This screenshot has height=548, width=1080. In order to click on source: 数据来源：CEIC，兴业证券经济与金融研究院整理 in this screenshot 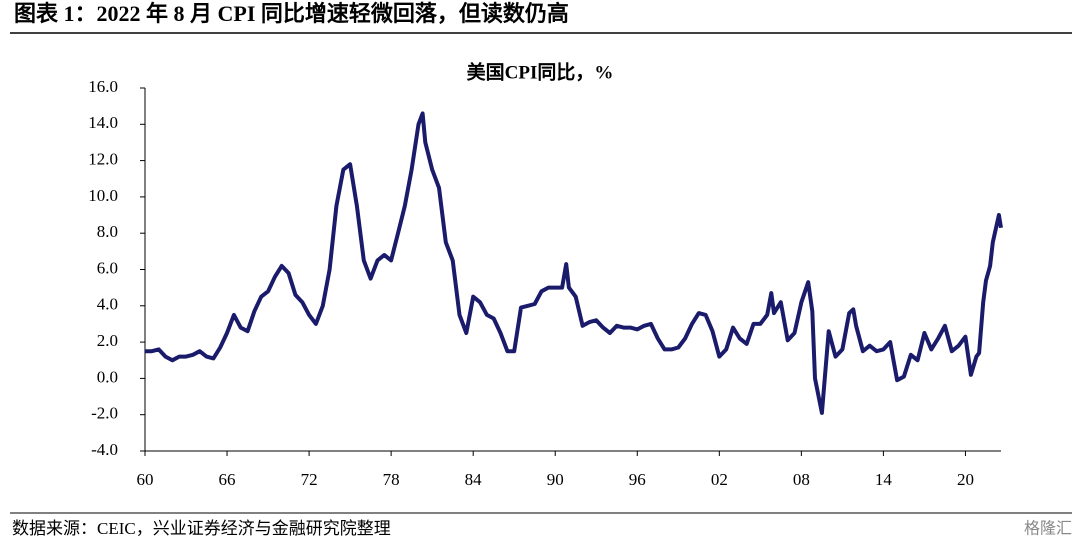, I will do `click(201, 528)`.